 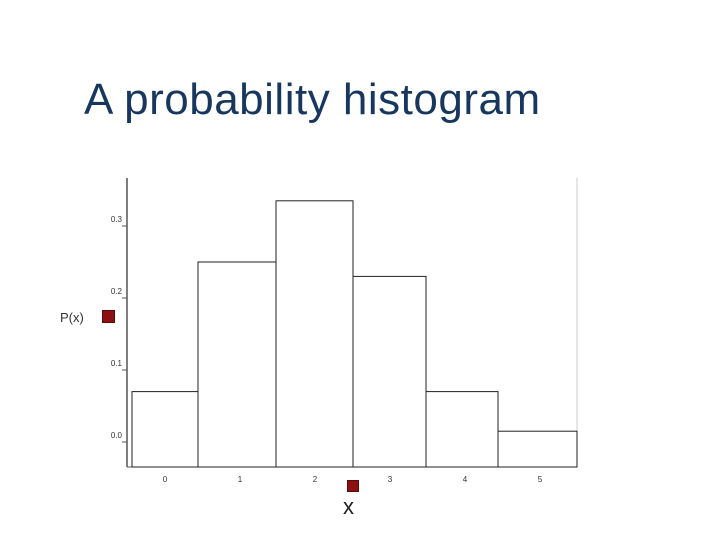 What do you see at coordinates (117, 219) in the screenshot?
I see `y-tick-label: 0.3` at bounding box center [117, 219].